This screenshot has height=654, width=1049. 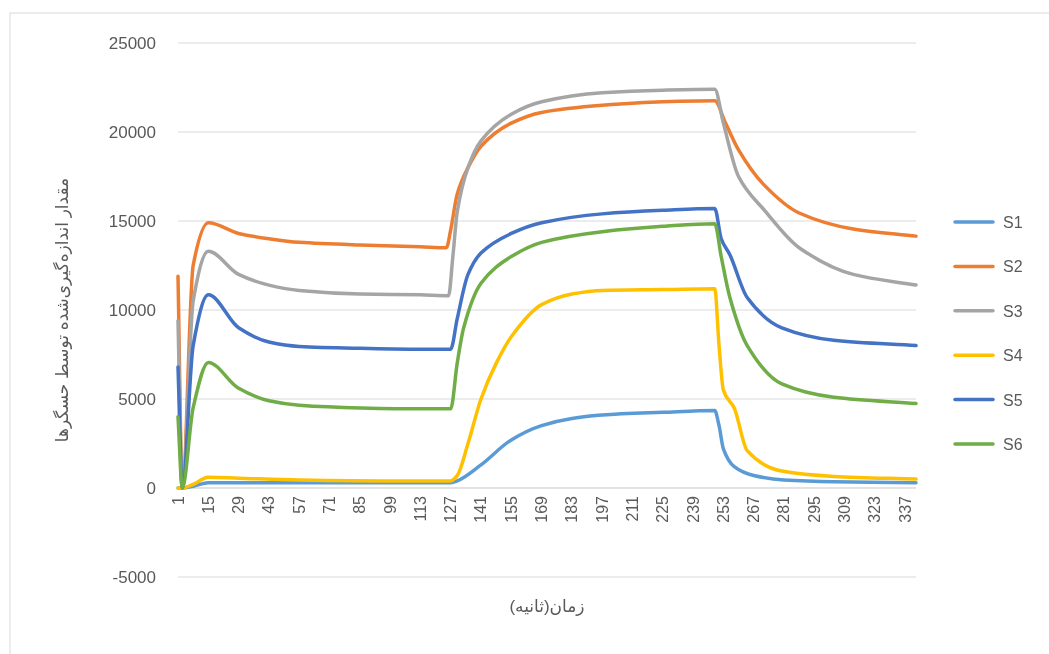 What do you see at coordinates (239, 504) in the screenshot?
I see `x-tick-label: 29` at bounding box center [239, 504].